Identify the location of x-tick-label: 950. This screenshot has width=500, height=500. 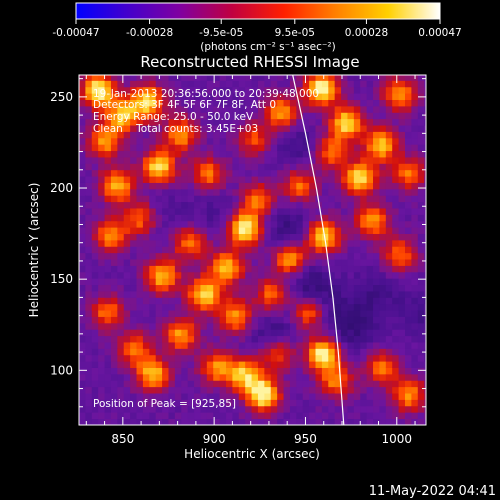
(305, 439).